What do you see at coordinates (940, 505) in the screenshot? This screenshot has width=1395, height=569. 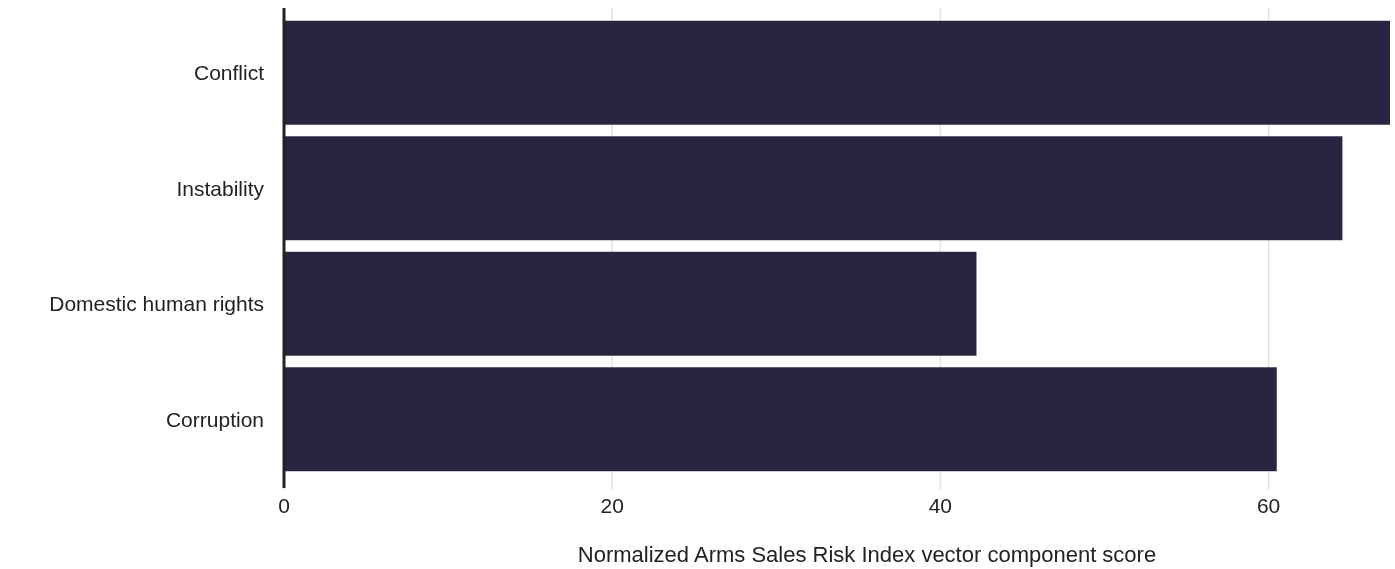 I see `x-tick-label: 40` at bounding box center [940, 505].